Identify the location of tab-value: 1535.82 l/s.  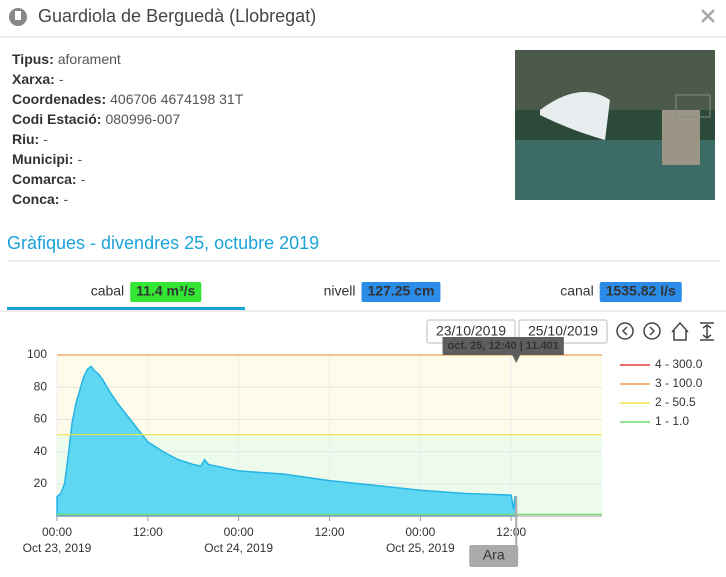
(641, 291).